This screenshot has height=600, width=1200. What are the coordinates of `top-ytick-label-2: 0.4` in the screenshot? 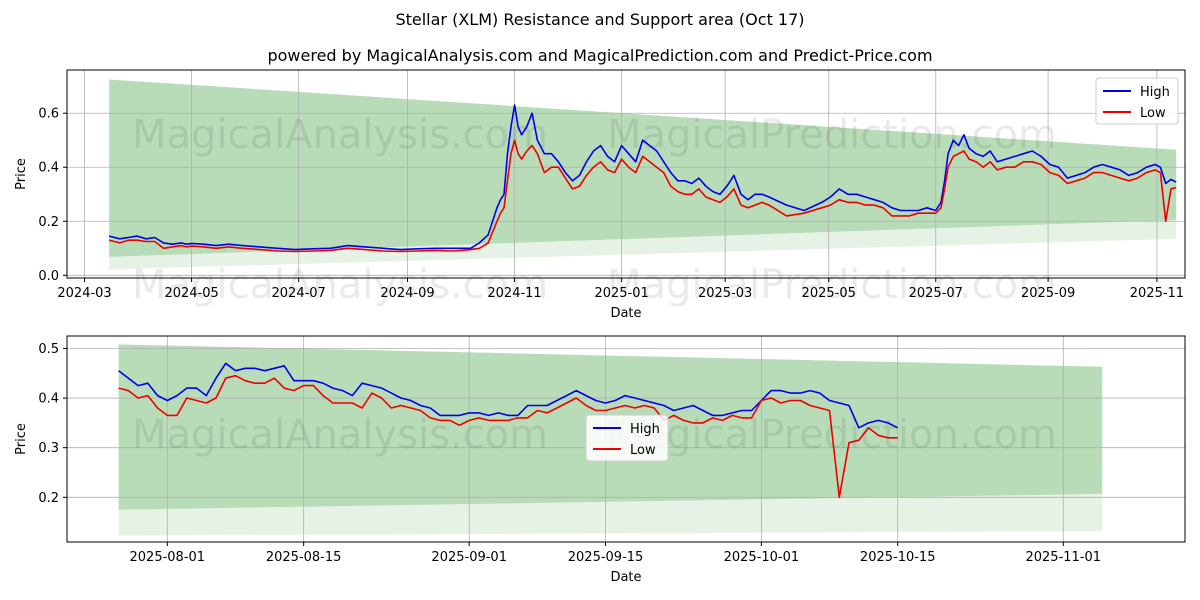 It's located at (48, 168).